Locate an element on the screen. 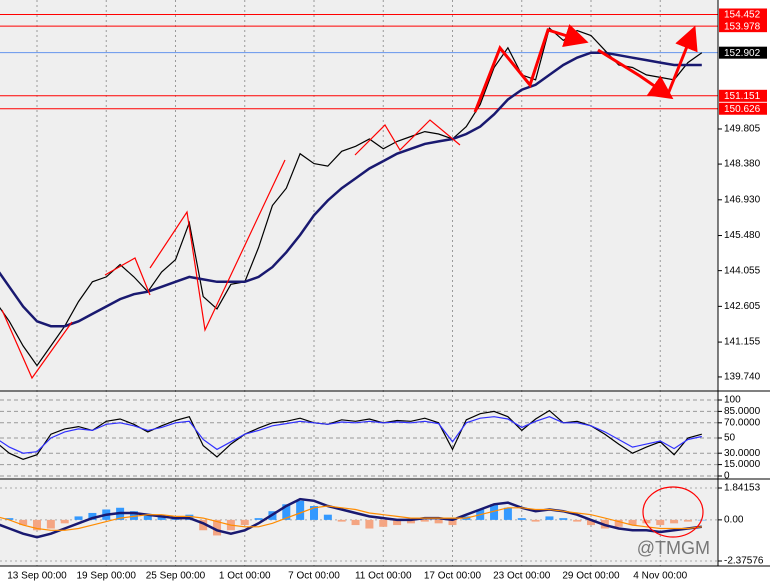  level-label: 152.902 is located at coordinates (742, 53).